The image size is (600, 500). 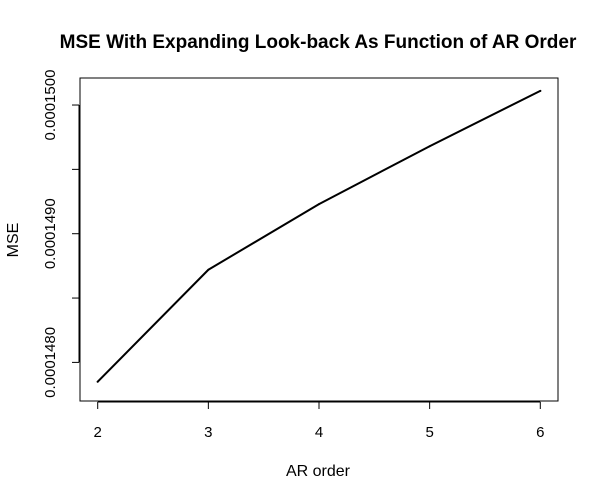 I want to click on y-tick-label: 0.0001490, so click(x=50, y=233).